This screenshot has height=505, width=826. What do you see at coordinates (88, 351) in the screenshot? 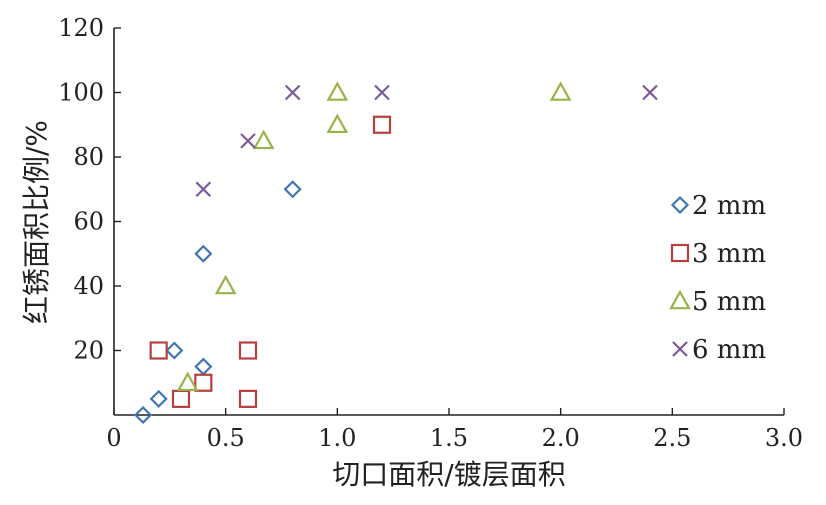
I see `y-tick-label: 20` at bounding box center [88, 351].